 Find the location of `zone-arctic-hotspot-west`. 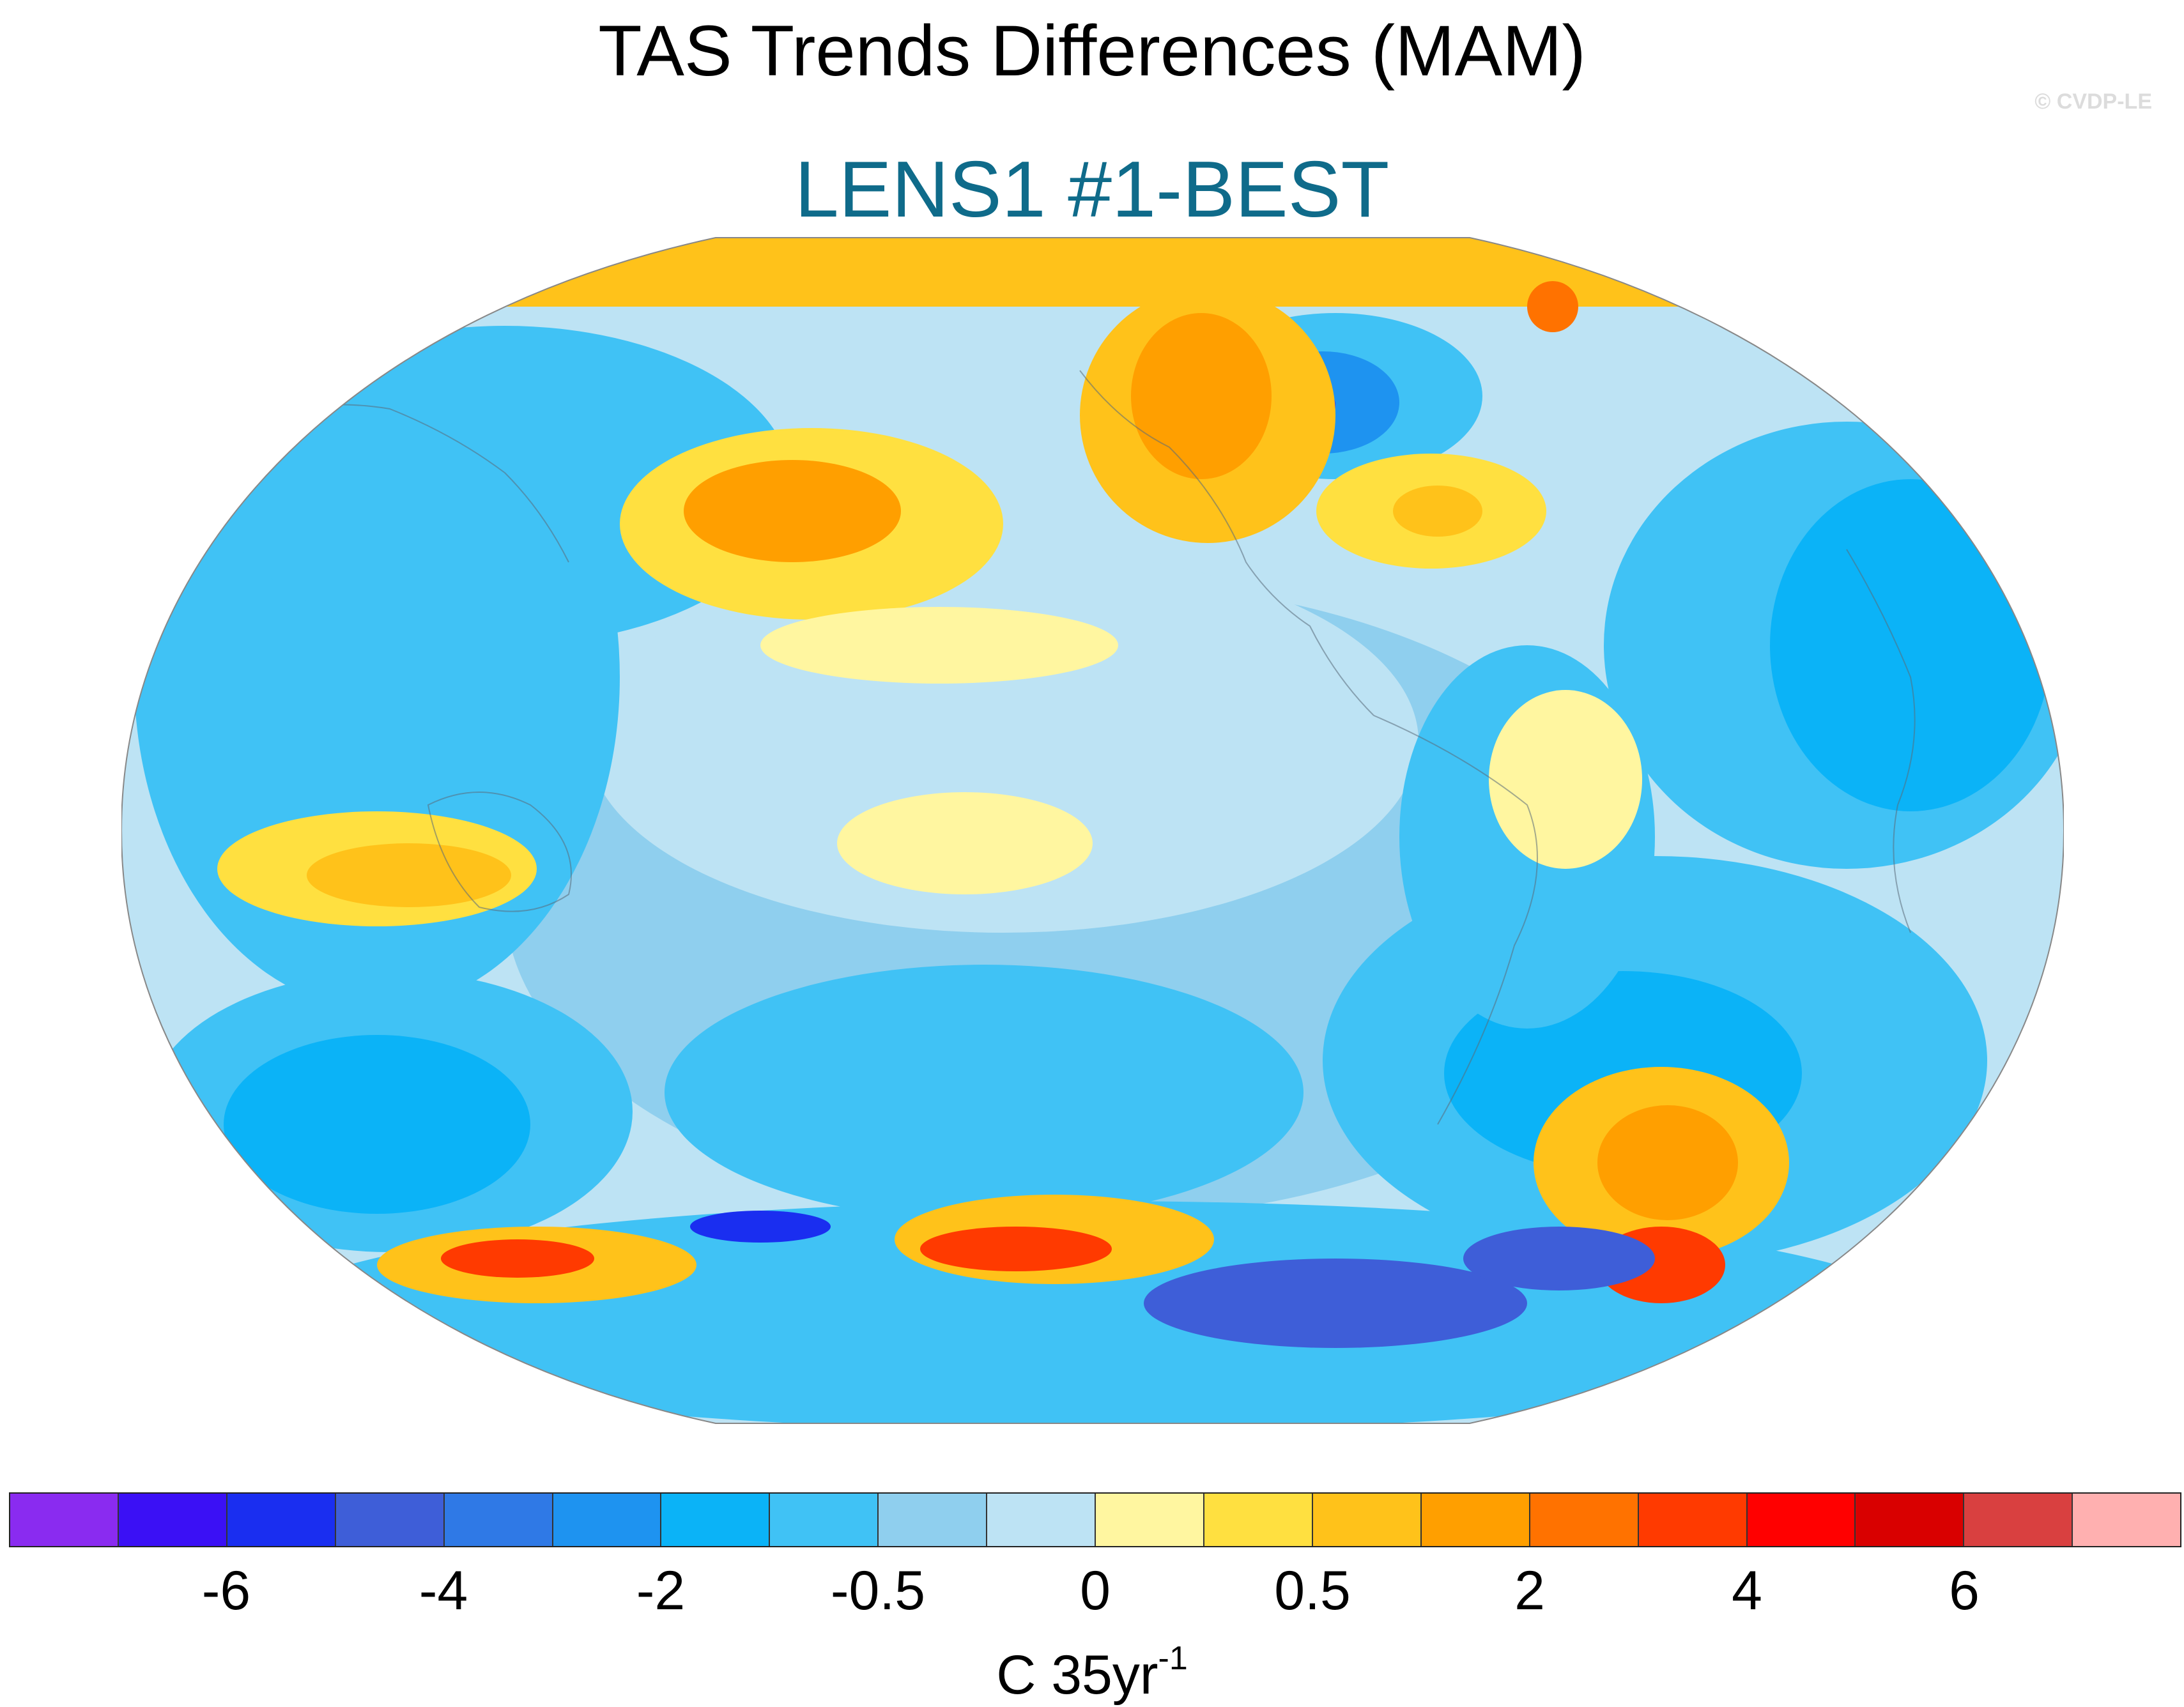

zone-arctic-hotspot-west is located at coordinates (396, 313).